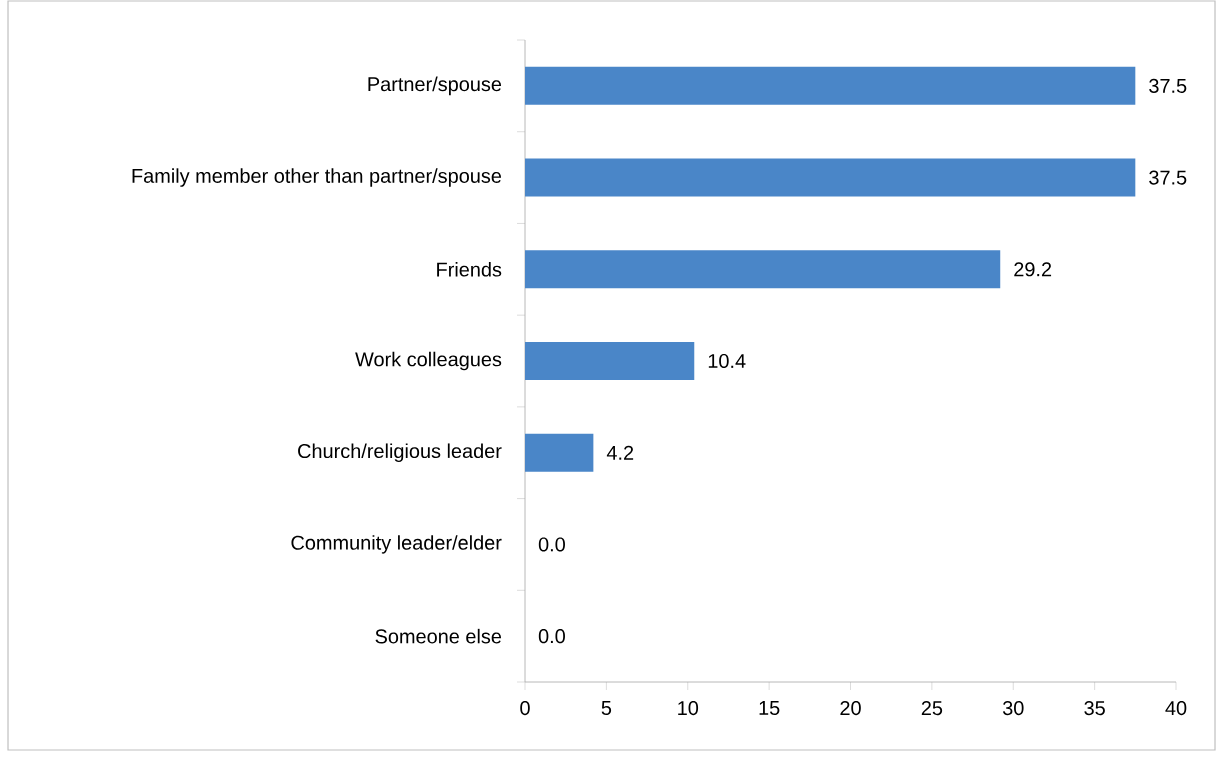 This screenshot has width=1216, height=758. What do you see at coordinates (850, 708) in the screenshot?
I see `x-tick-label: 20` at bounding box center [850, 708].